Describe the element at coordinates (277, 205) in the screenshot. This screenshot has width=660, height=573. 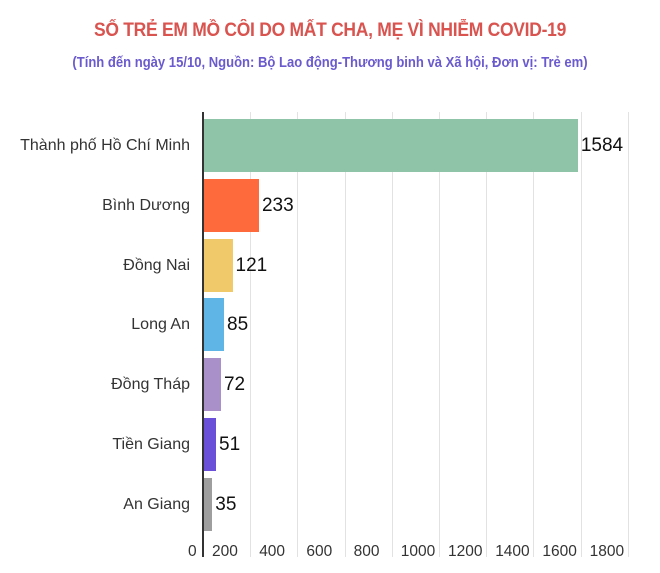
I see `value-label: 233` at that location.